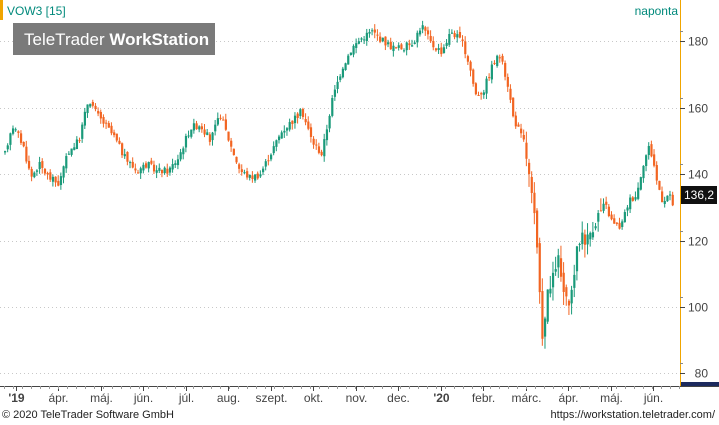  Describe the element at coordinates (271, 398) in the screenshot. I see `x-tick-label: szept.` at that location.